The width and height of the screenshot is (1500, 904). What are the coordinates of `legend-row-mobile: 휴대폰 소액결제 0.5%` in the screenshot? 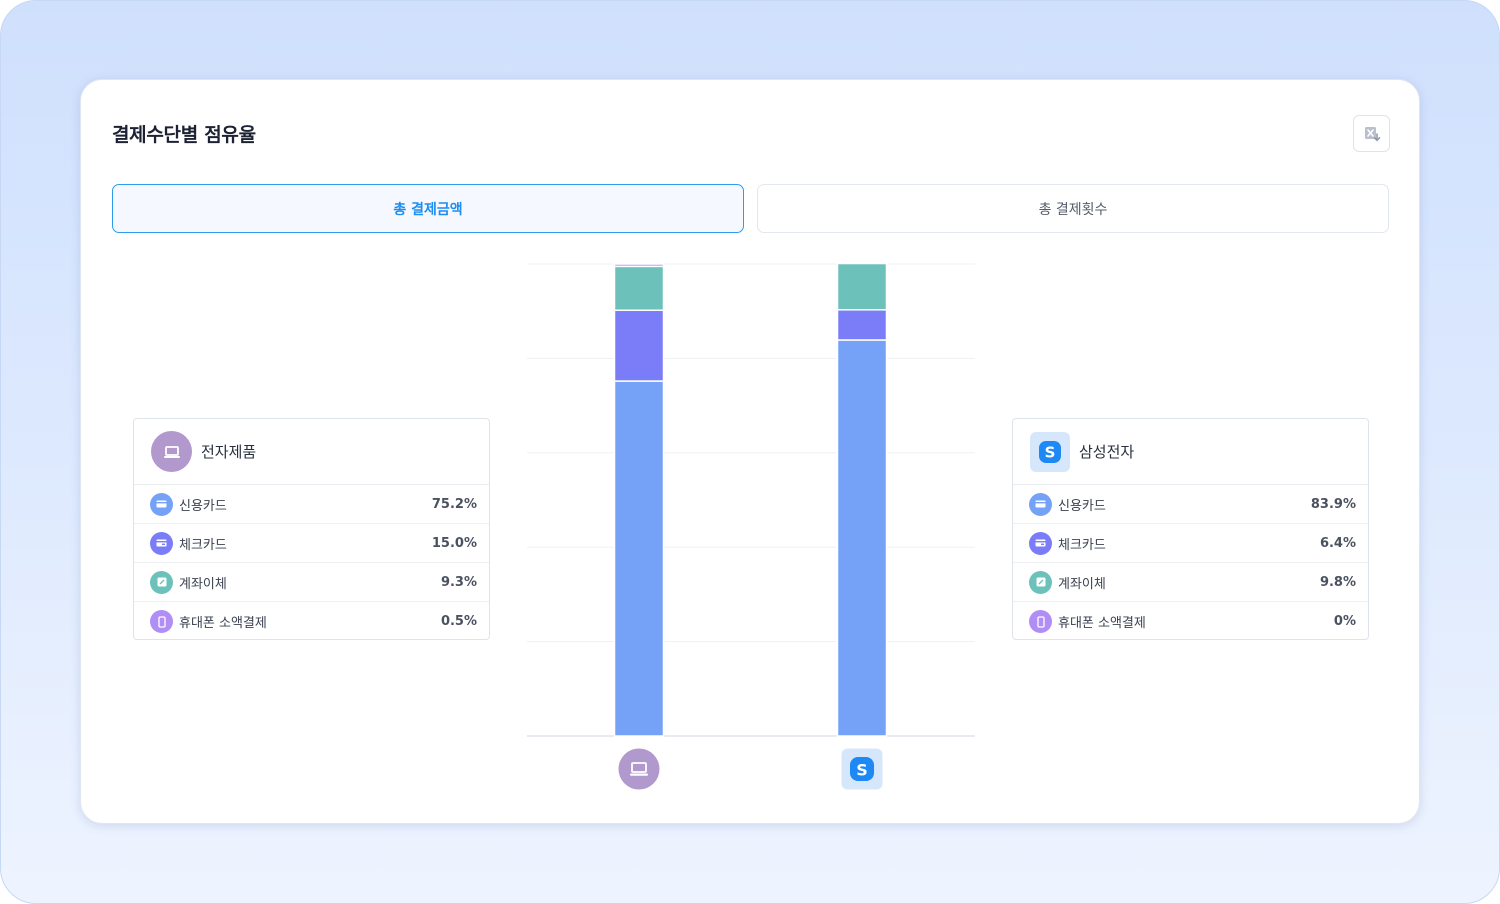 It's located at (311, 621).